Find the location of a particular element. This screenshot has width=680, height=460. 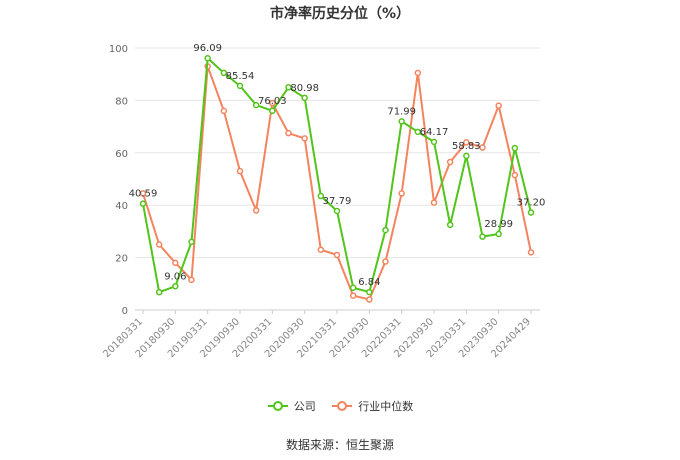

legend-label-company: 公司 is located at coordinates (304, 406).